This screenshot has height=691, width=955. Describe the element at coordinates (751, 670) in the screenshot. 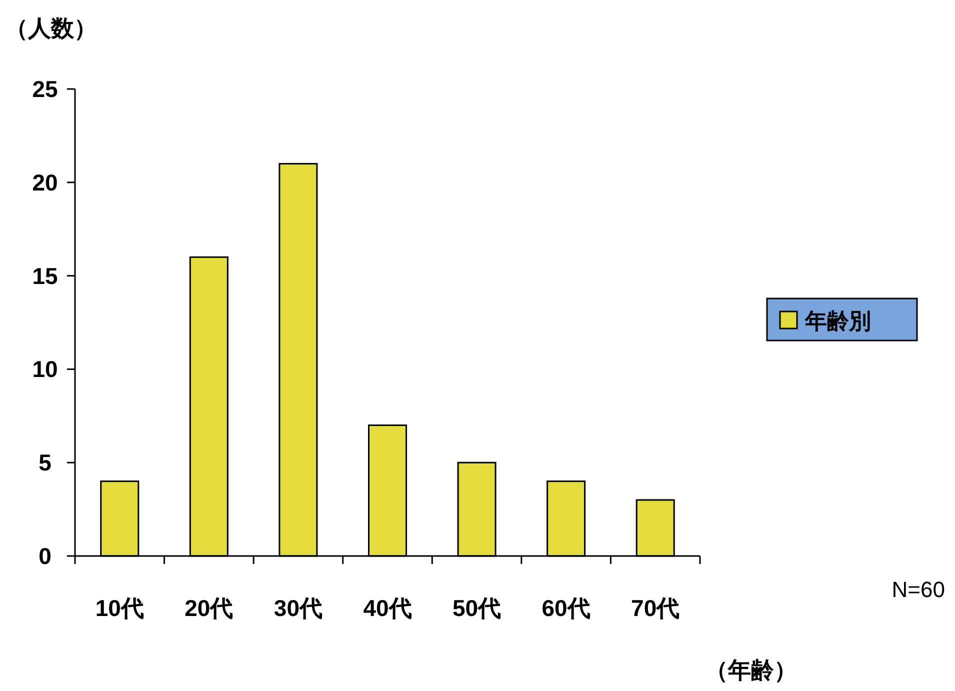

I see `x-axis-title: （年齢）` at that location.